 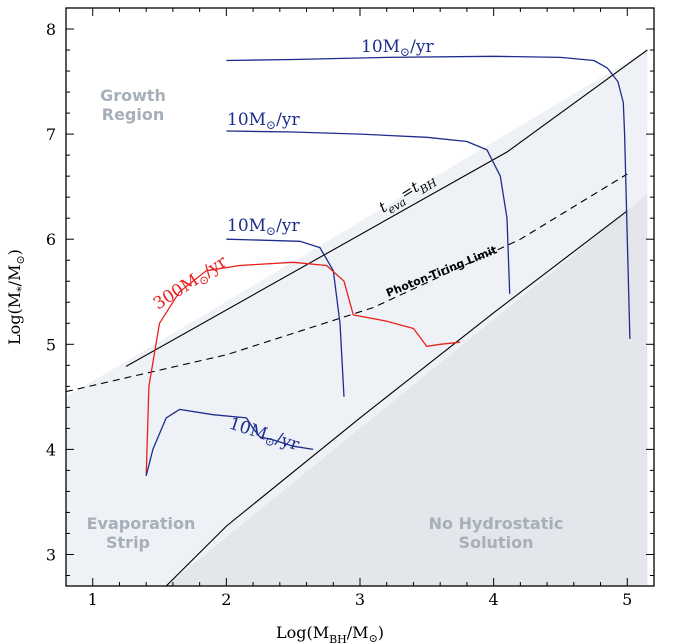 What do you see at coordinates (51, 449) in the screenshot?
I see `y-tick-label: 4` at bounding box center [51, 449].